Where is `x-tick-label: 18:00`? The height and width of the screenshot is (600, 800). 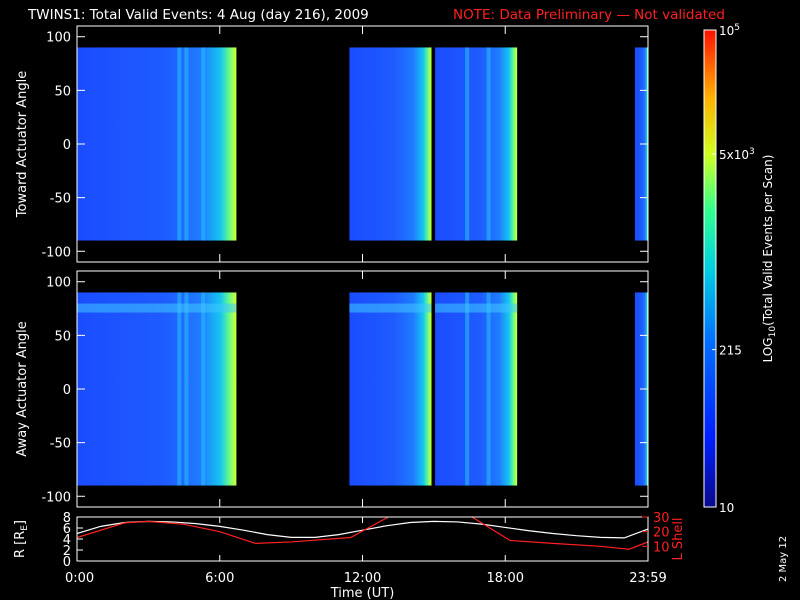
x-tick-label: 18:00 is located at coordinates (505, 578).